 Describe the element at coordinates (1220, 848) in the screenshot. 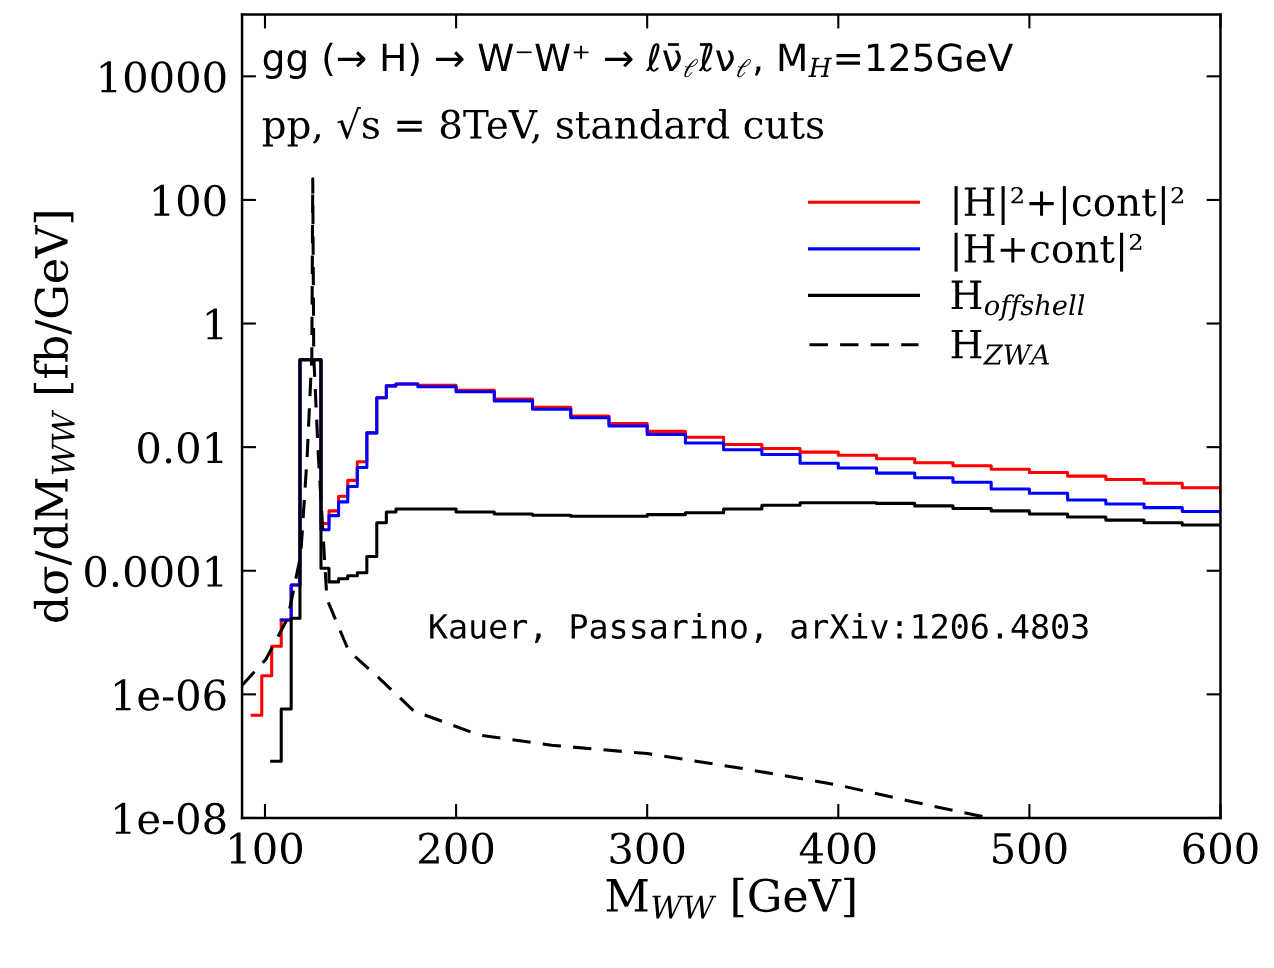

I see `x-tick-label: 600` at that location.